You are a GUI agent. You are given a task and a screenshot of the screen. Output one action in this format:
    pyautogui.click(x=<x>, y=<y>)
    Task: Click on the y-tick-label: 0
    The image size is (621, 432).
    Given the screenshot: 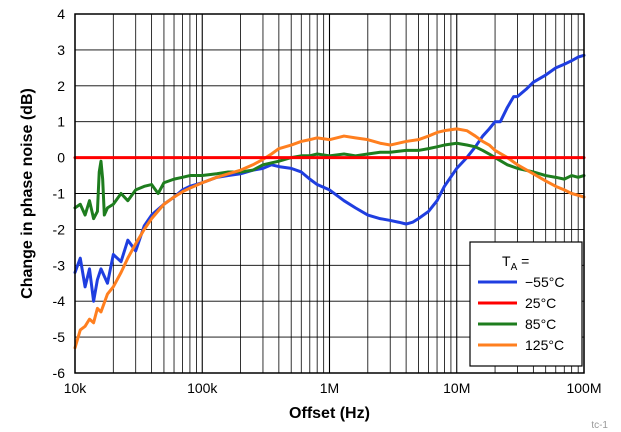 What is the action you would take?
    pyautogui.click(x=61, y=158)
    